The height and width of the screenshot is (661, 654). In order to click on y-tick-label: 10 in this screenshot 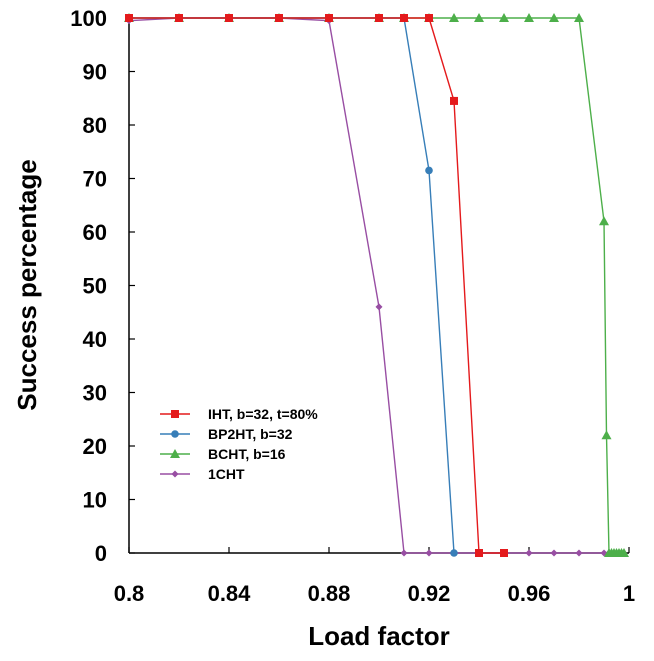, I will do `click(95, 500)`.